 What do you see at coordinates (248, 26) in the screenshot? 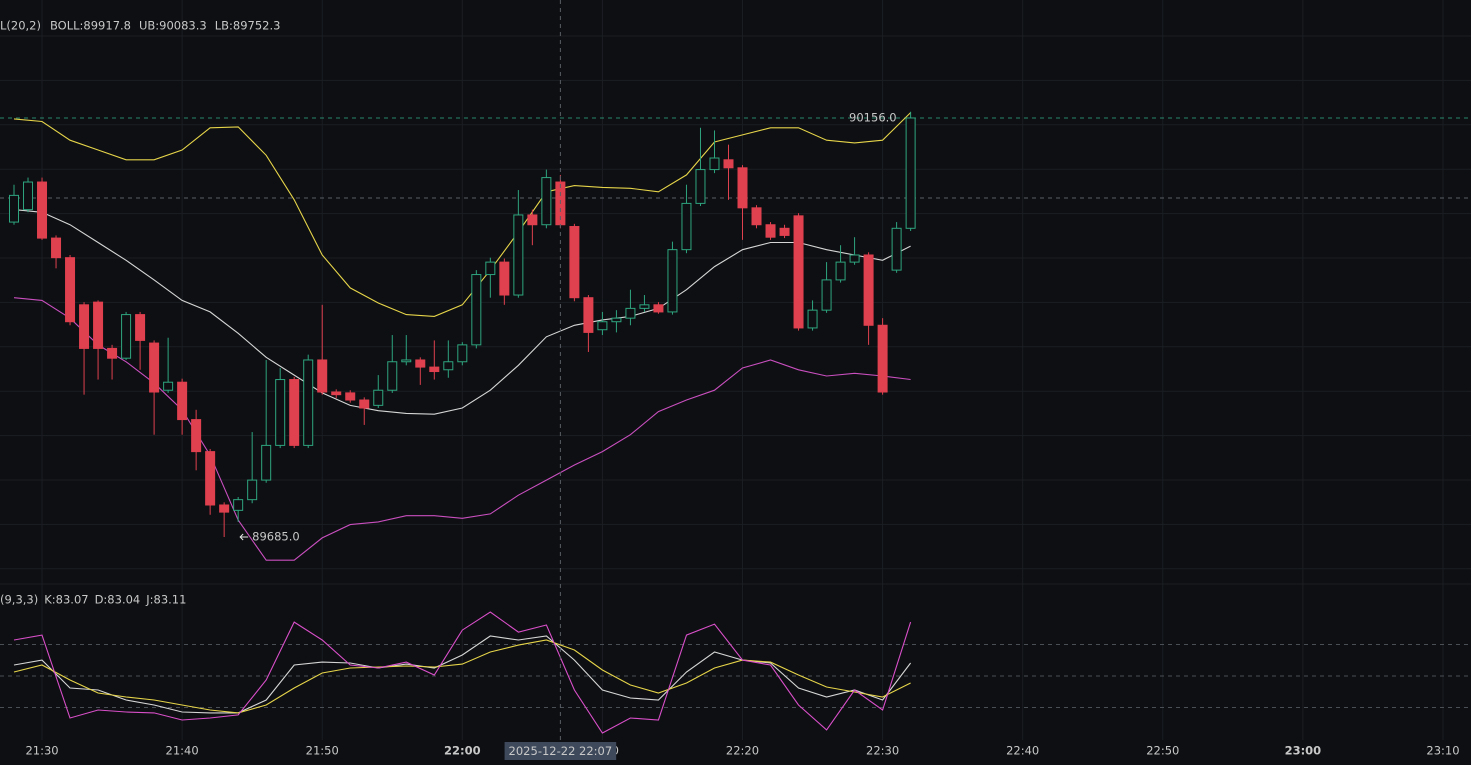
I see `indicator-value: LB:89752.3` at bounding box center [248, 26].